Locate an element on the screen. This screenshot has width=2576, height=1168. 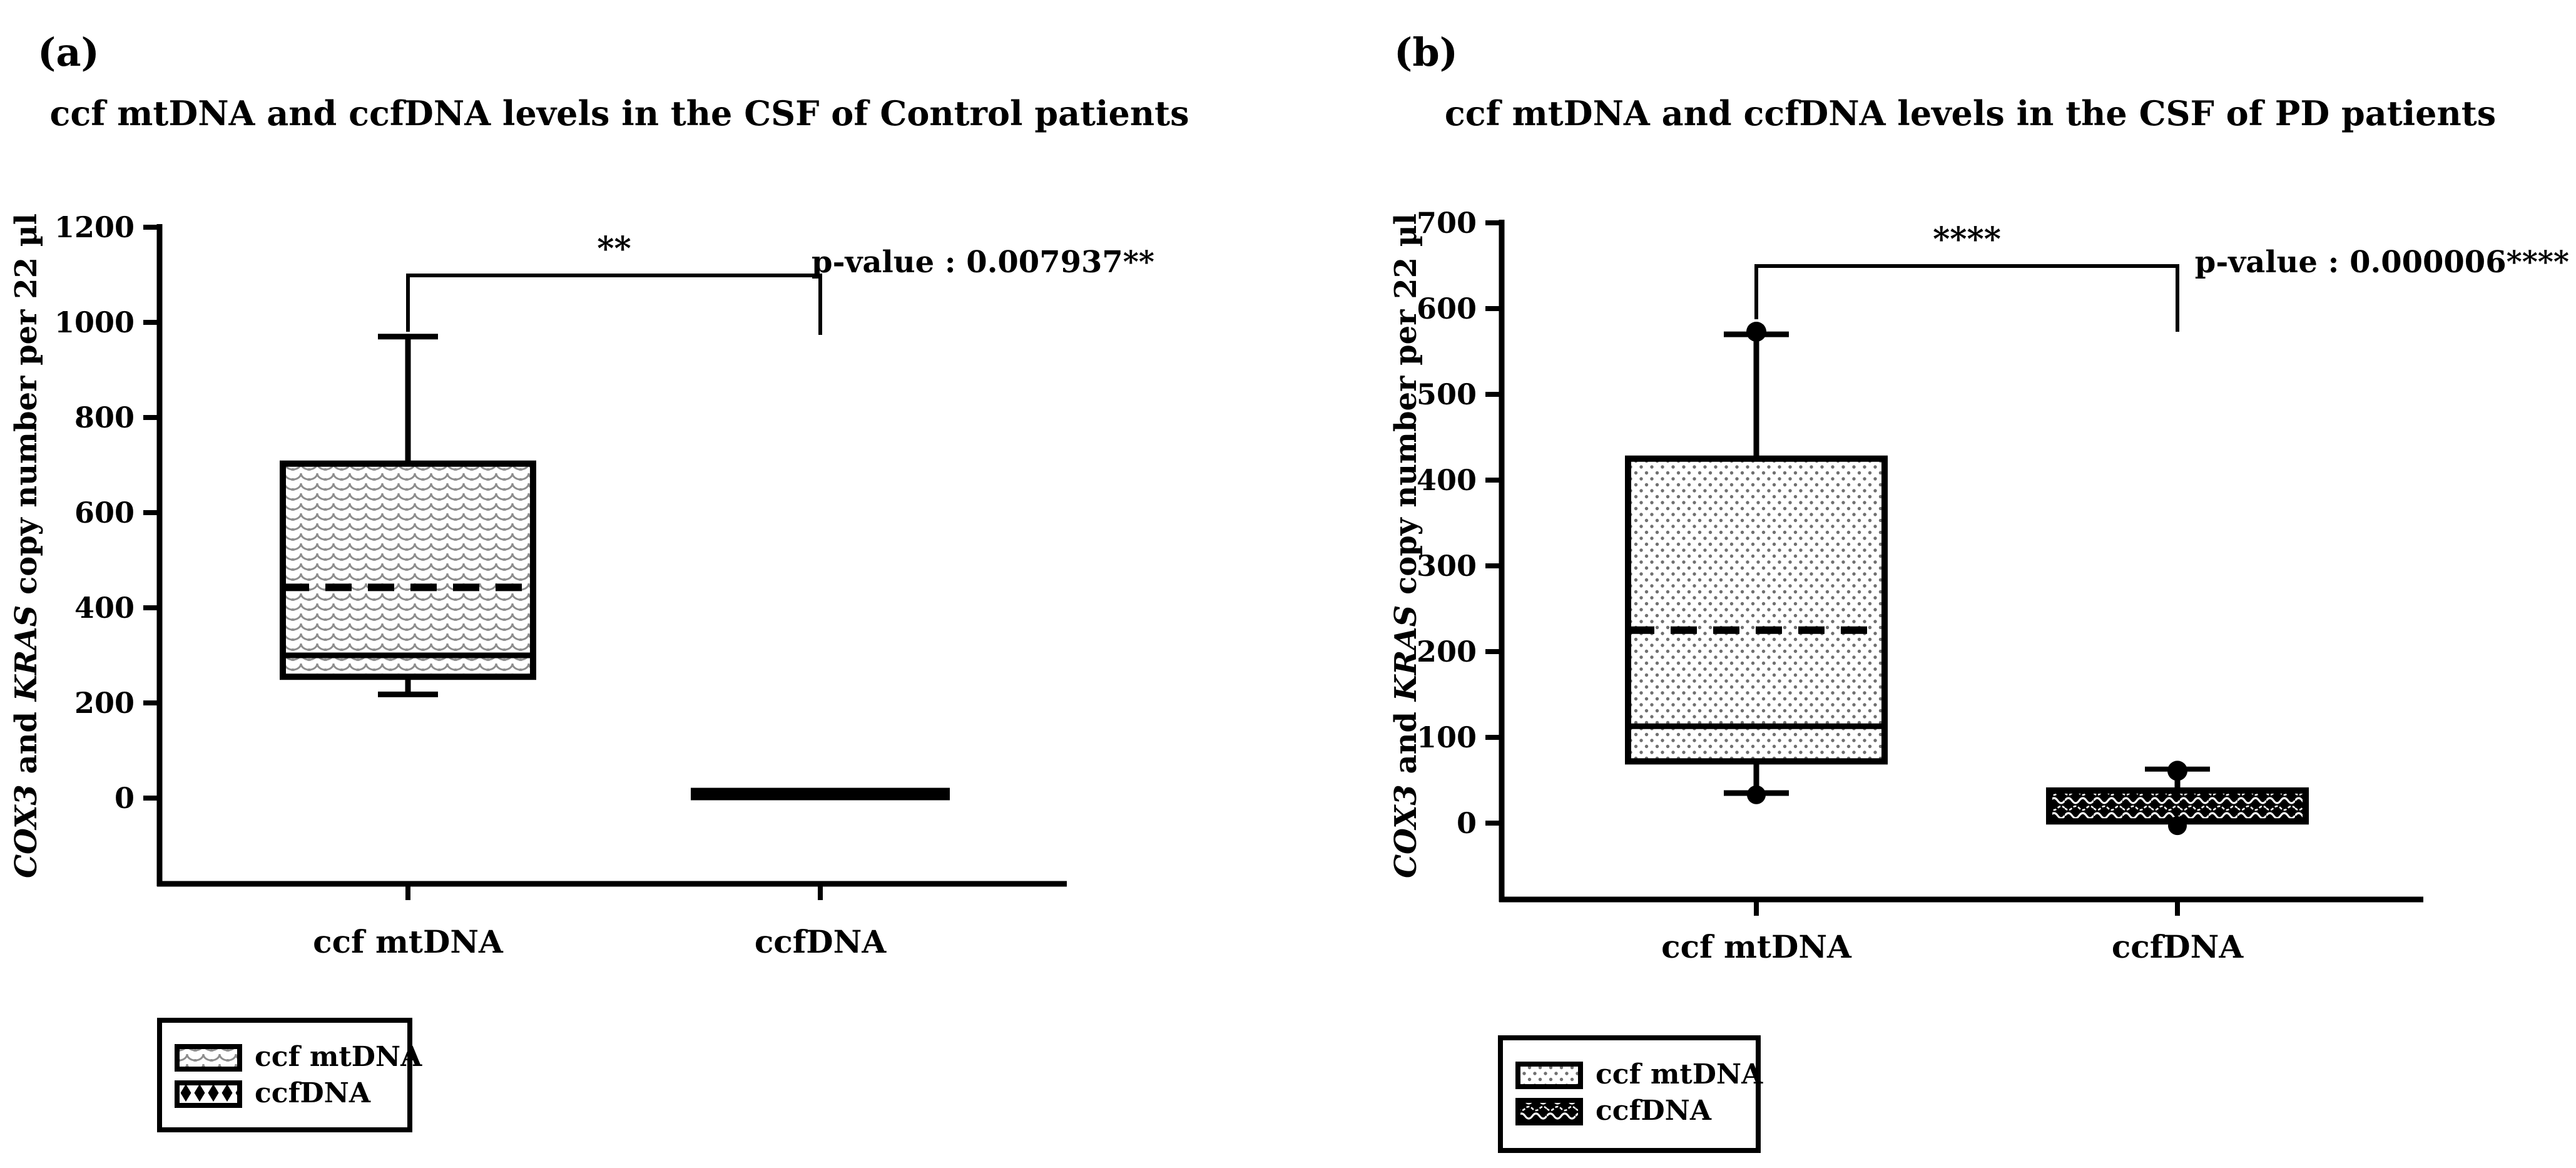
p-value-label: p-value : 0.000006**** is located at coordinates (2382, 262).